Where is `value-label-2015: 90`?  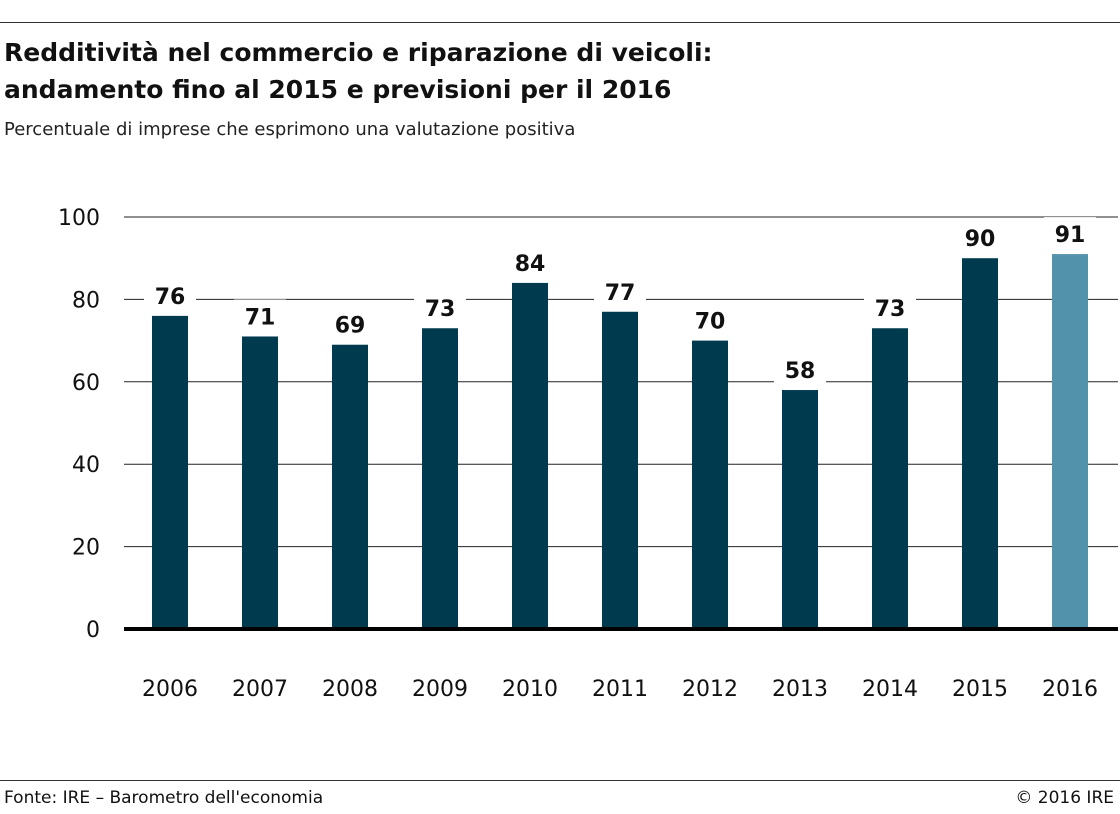
value-label-2015: 90 is located at coordinates (980, 239).